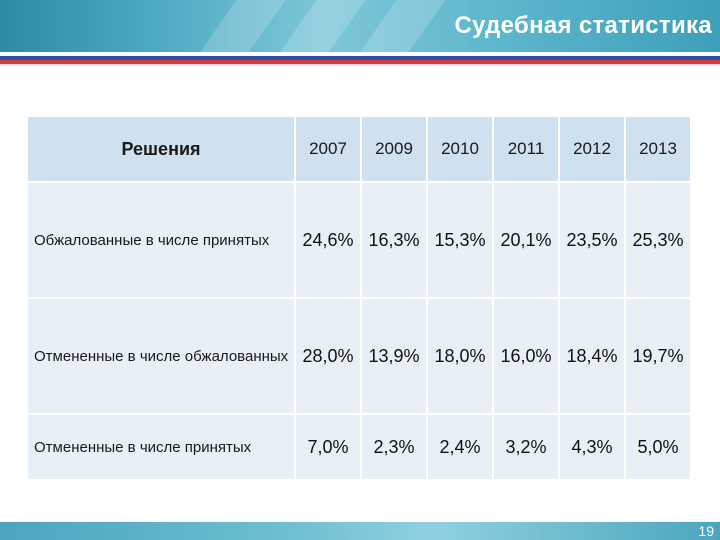  What do you see at coordinates (460, 150) in the screenshot?
I see `column-header-year: 2010` at bounding box center [460, 150].